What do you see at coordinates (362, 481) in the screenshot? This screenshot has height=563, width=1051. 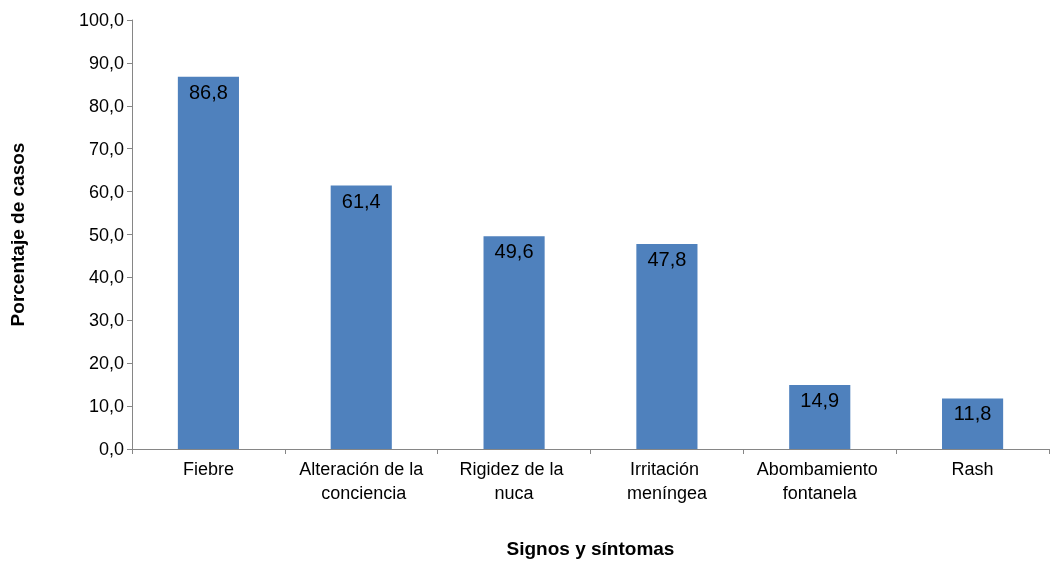 I see `x-tick-label: Alteración de la conciencia` at bounding box center [362, 481].